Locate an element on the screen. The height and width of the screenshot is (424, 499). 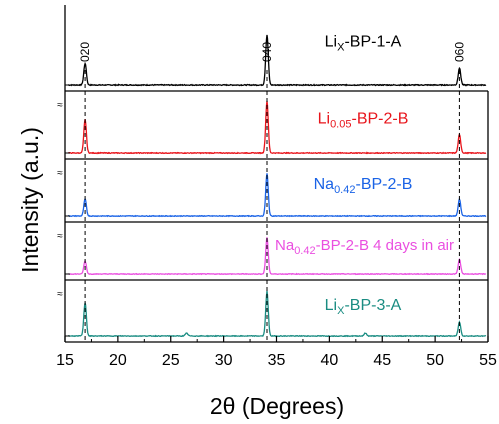
axis-break-1: ≈ is located at coordinates (60, 105).